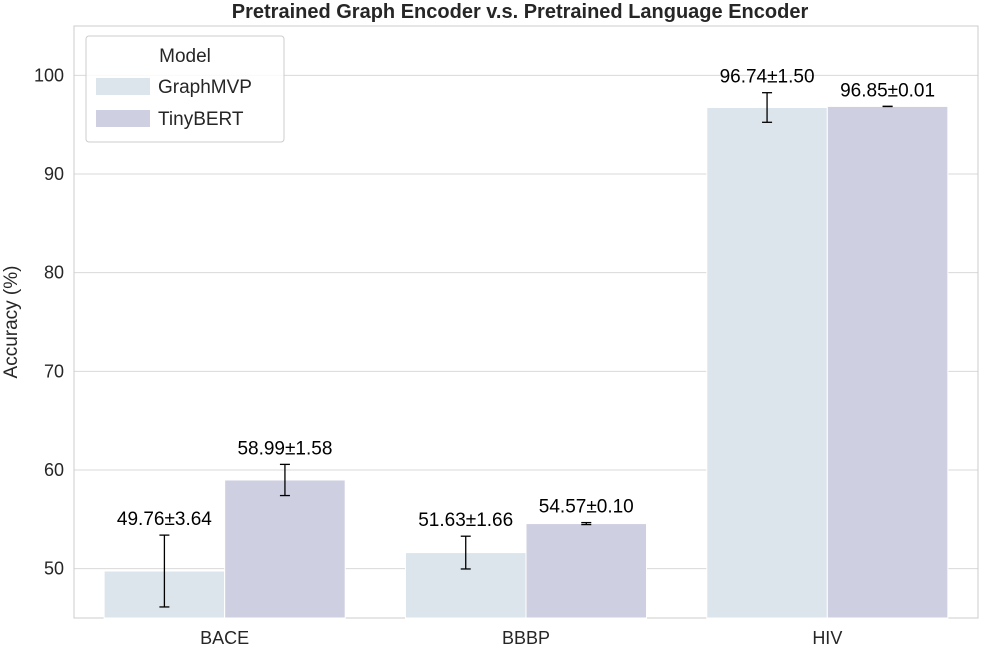  What do you see at coordinates (11, 322) in the screenshot?
I see `y-axis-label: Accuracy (%)` at bounding box center [11, 322].